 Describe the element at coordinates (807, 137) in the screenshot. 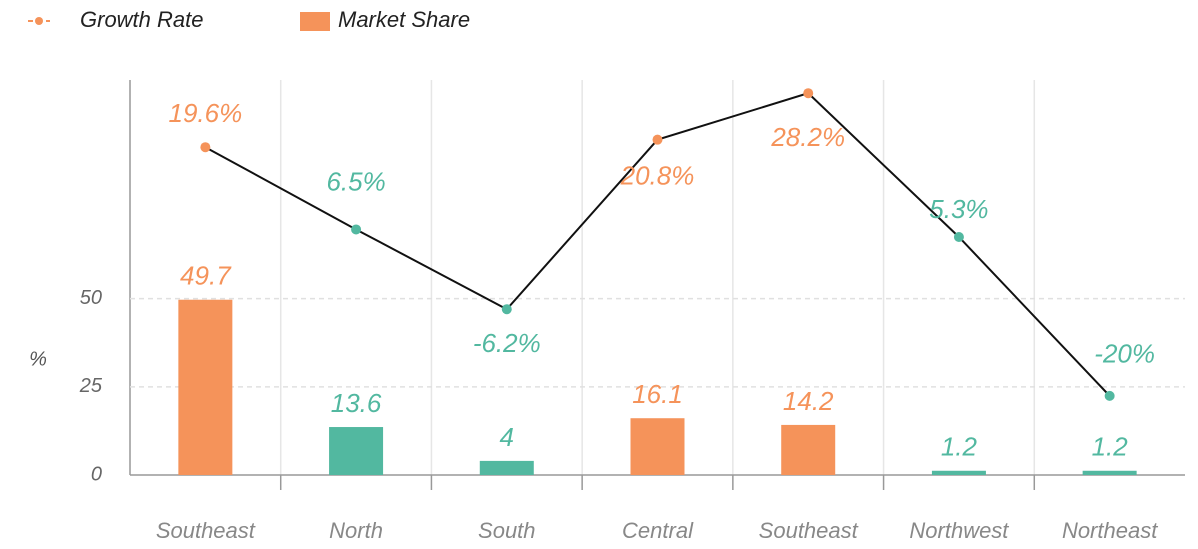

I see `point-label: 28.2%` at that location.